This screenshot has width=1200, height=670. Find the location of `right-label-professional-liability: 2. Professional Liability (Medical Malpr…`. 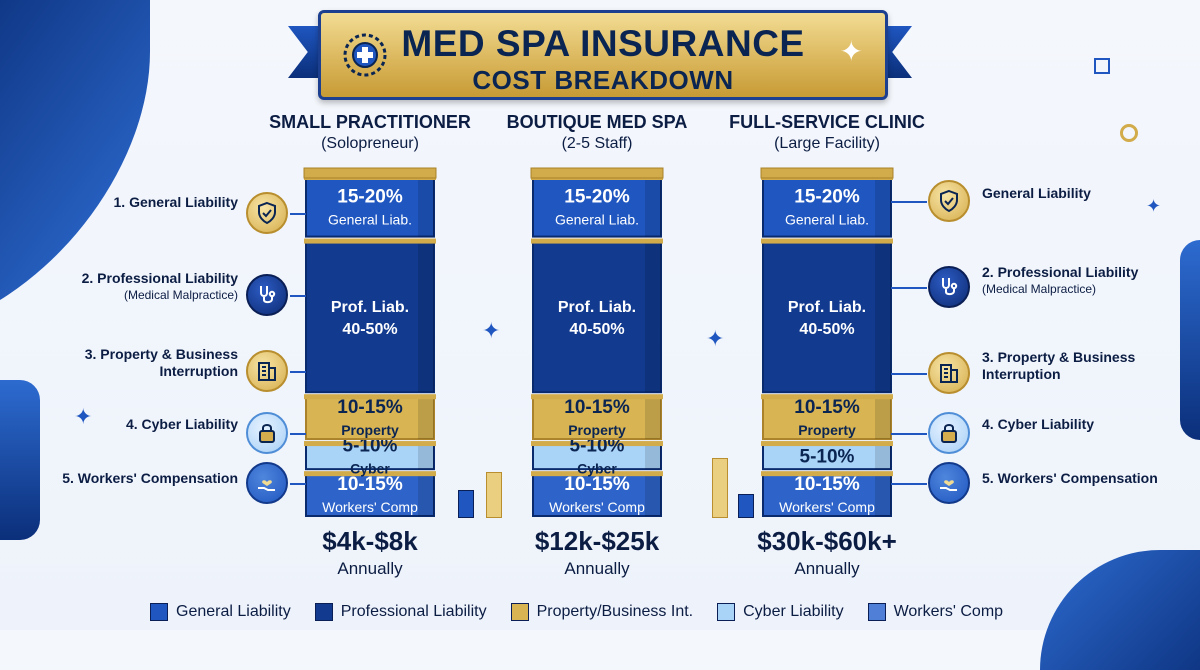

right-label-professional-liability: 2. Professional Liability (Medical Malpr… is located at coordinates (1060, 280).